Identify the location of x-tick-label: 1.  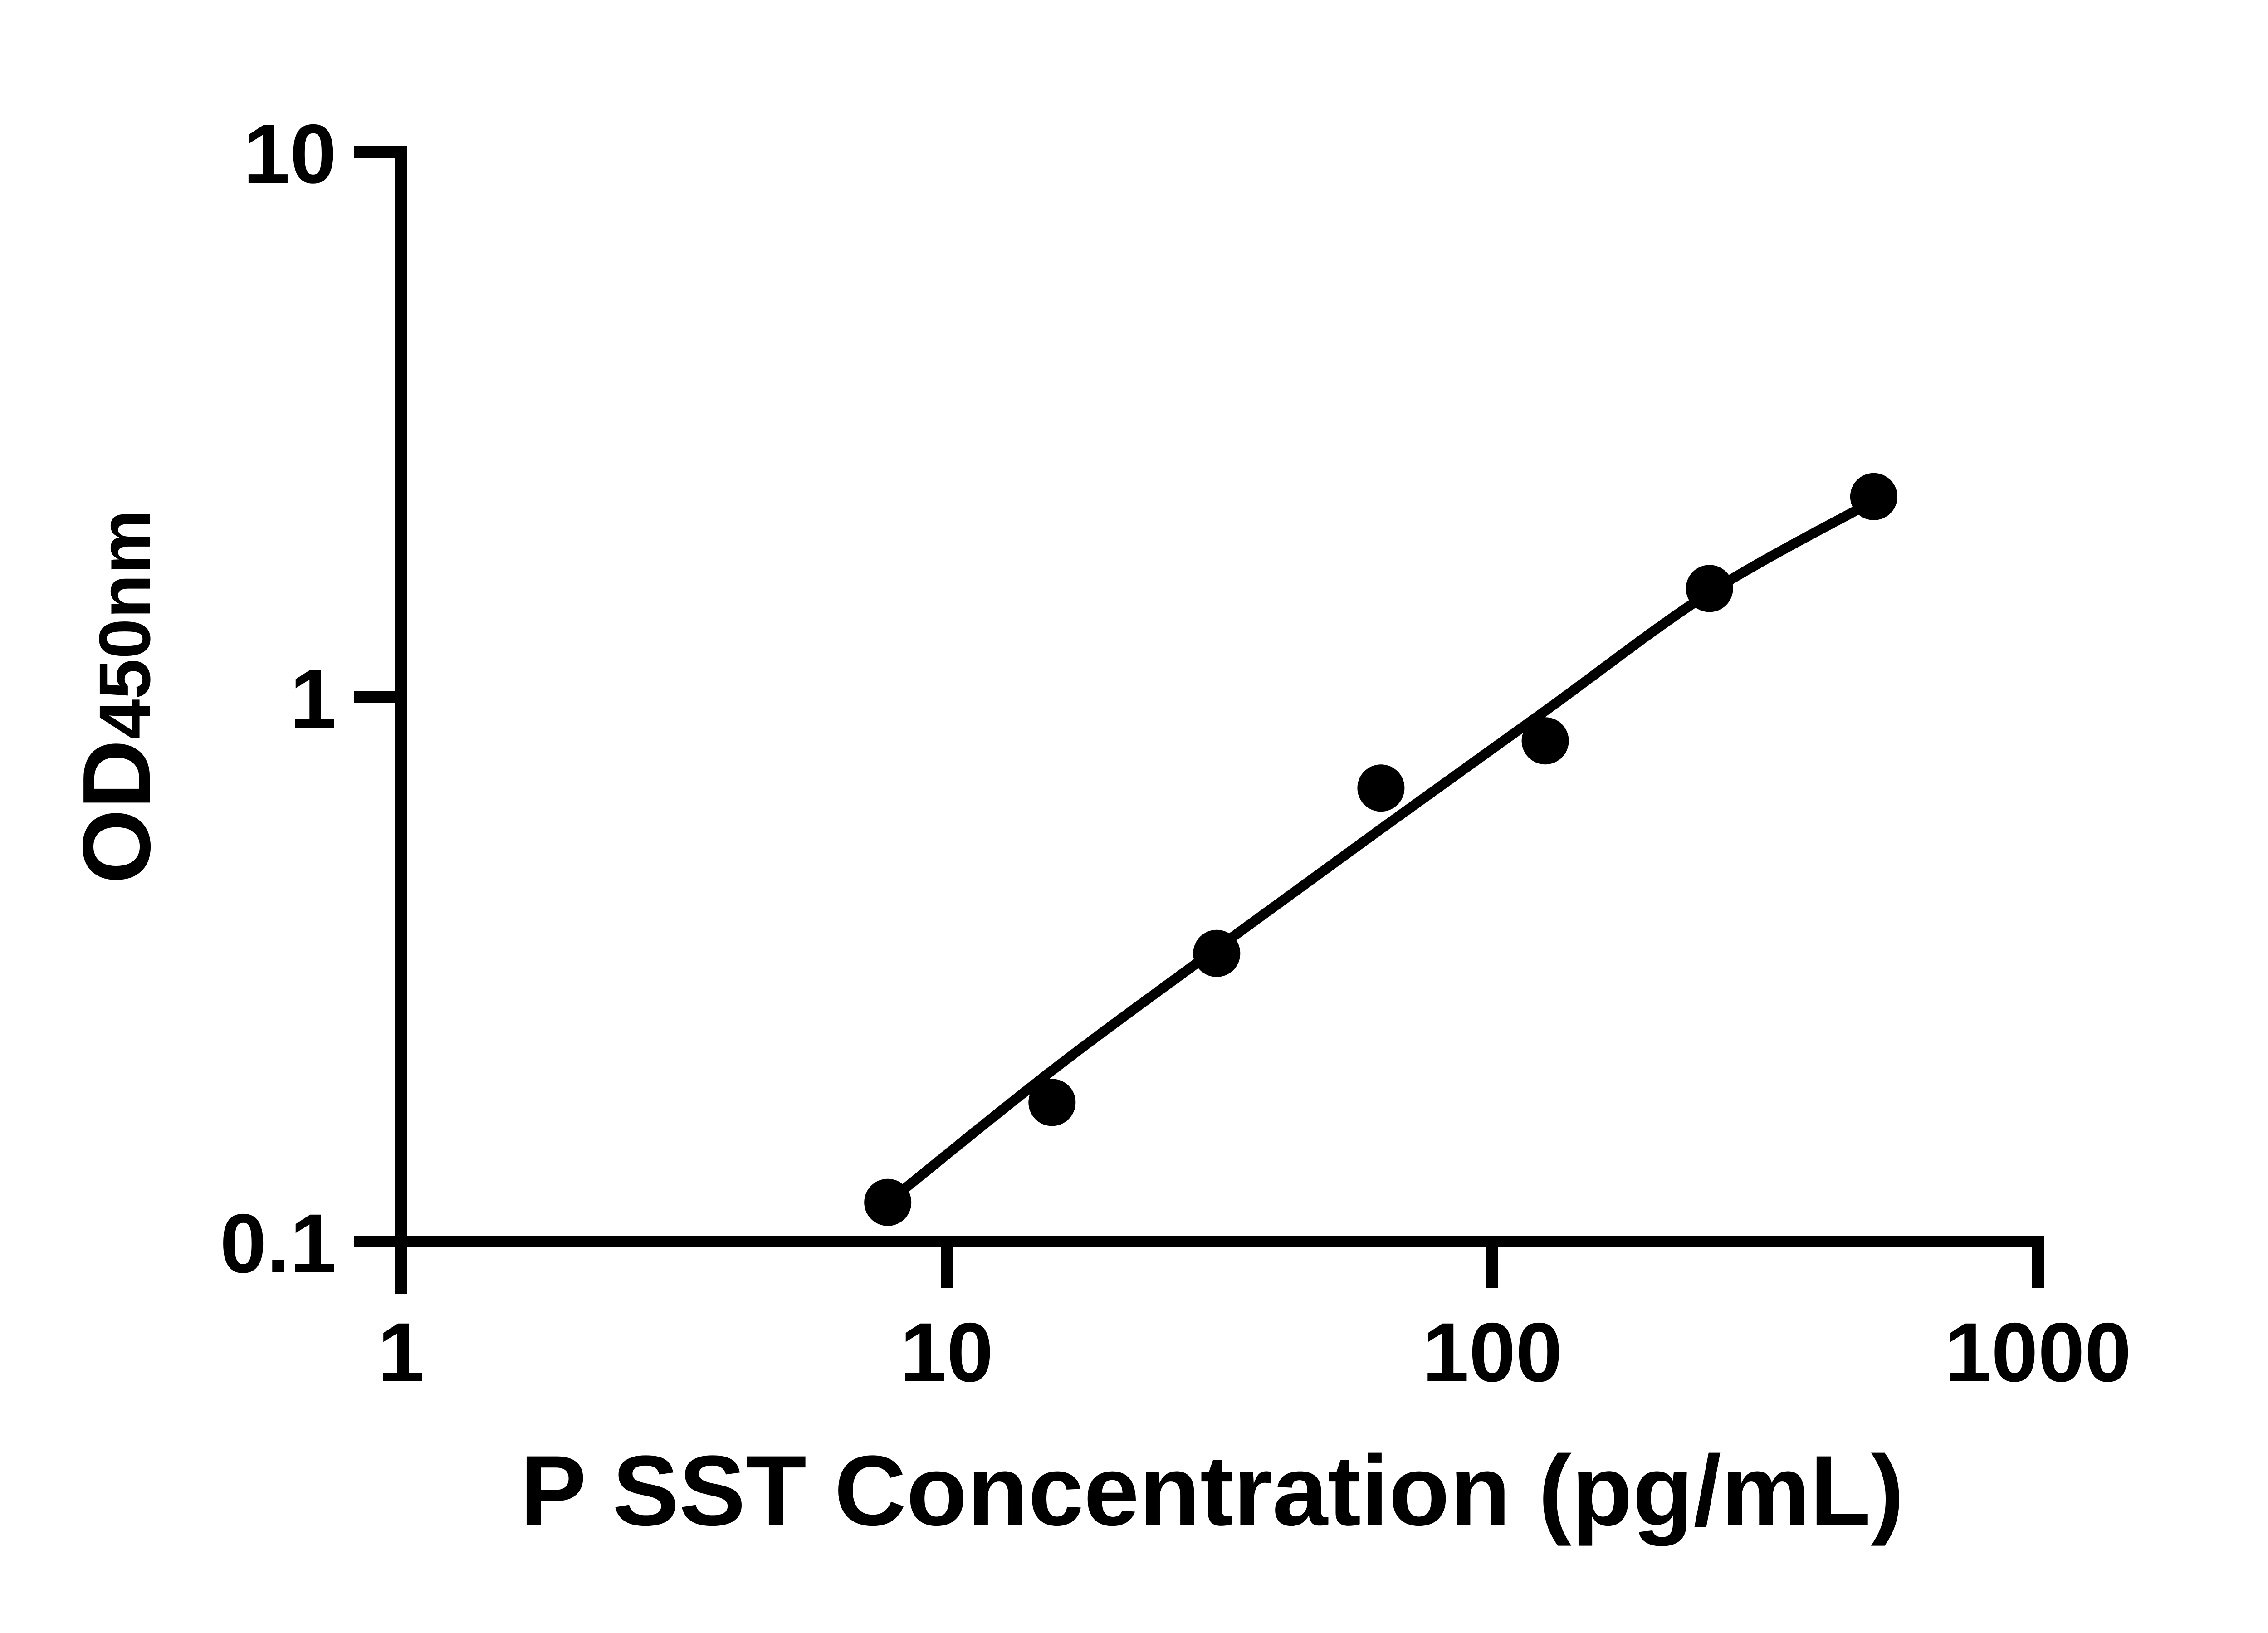
(401, 1352).